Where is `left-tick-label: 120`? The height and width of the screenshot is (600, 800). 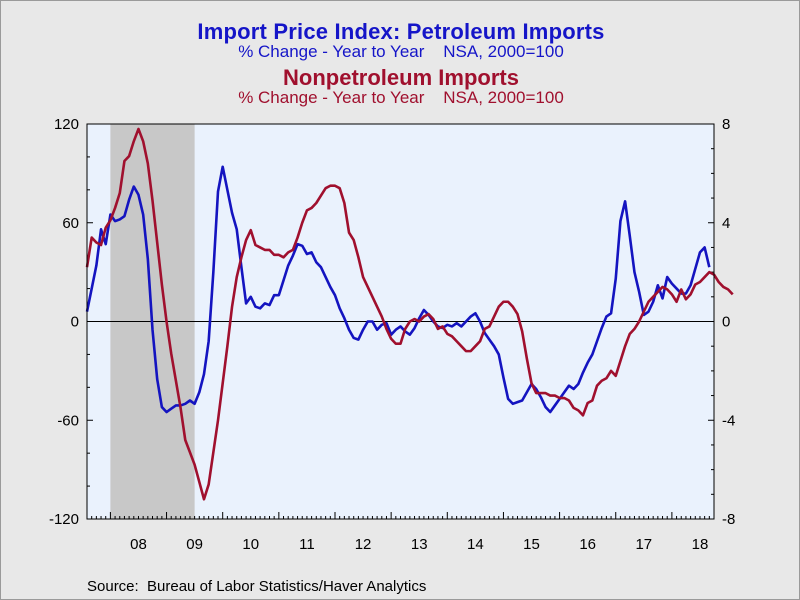
left-tick-label: 120 is located at coordinates (66, 124).